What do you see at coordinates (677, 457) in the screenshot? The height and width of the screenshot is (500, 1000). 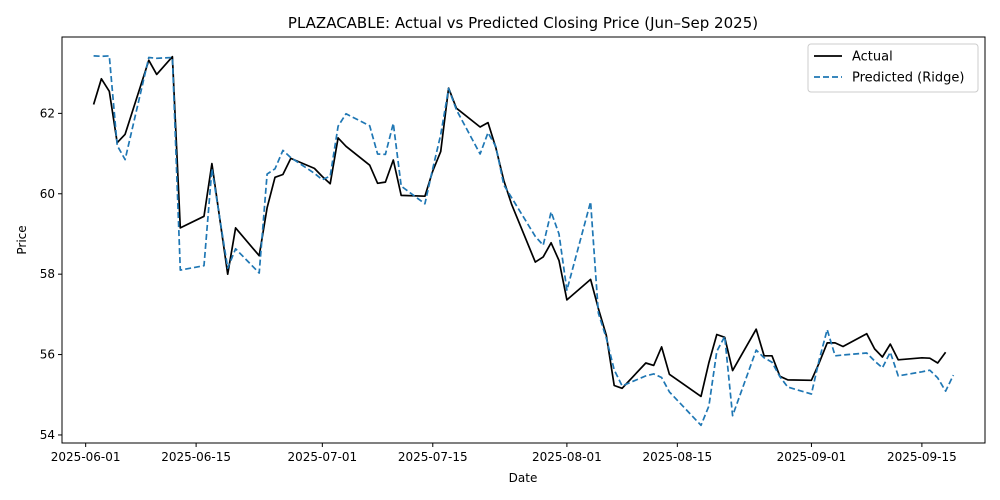 I see `x-tick-label: 2025-08-15` at bounding box center [677, 457].